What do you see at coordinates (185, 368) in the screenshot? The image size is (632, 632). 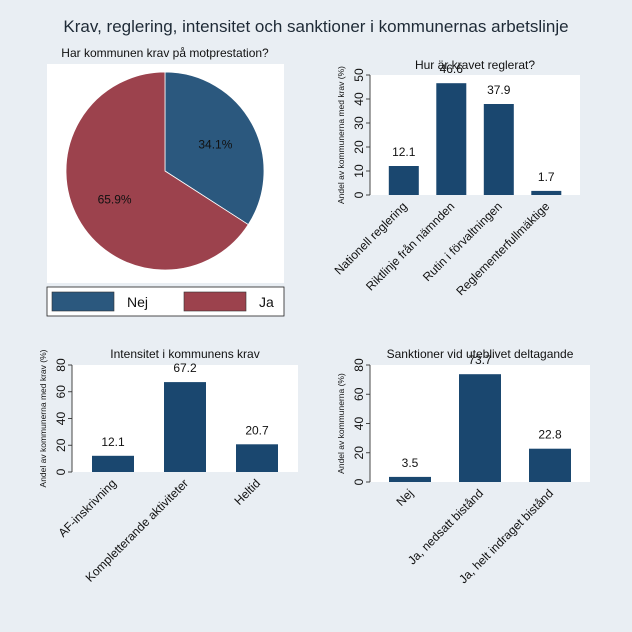 I see `bar-value-label: 67.2` at bounding box center [185, 368].